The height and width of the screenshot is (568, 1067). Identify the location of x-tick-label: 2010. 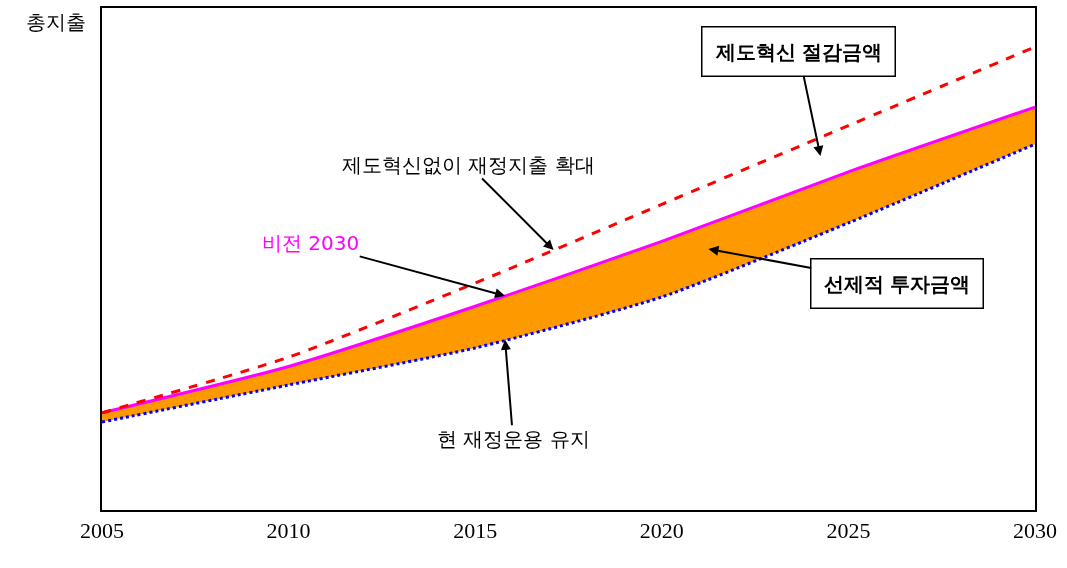
(288, 531).